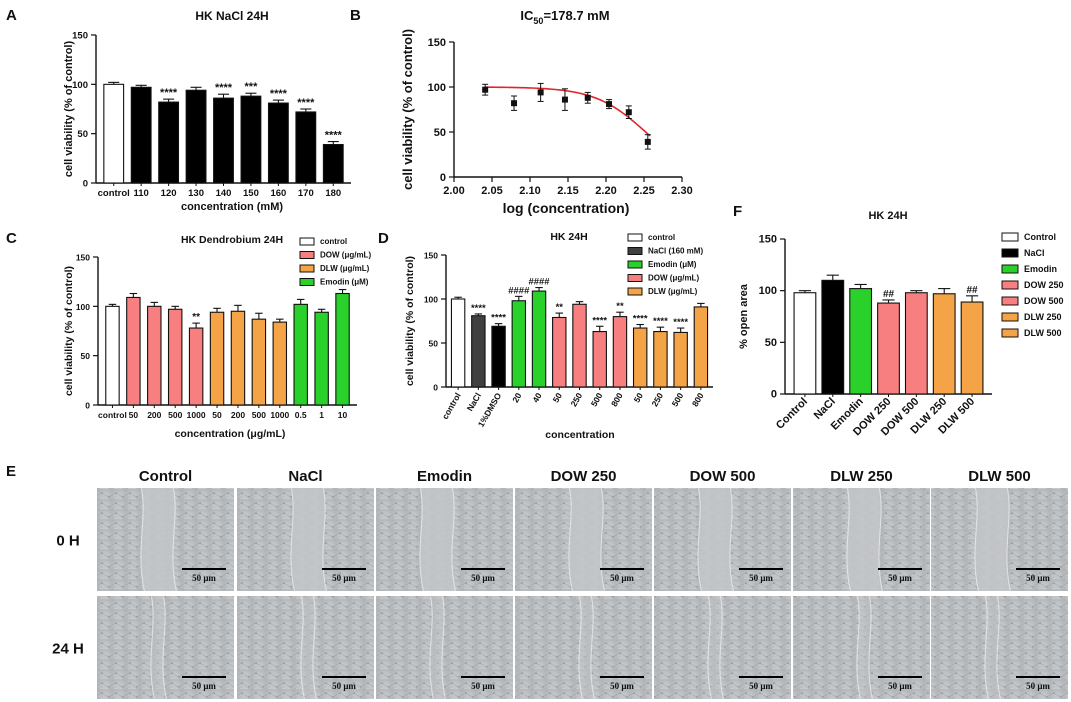 Image resolution: width=1071 pixels, height=702 pixels. I want to click on title-main: IC, so click(527, 15).